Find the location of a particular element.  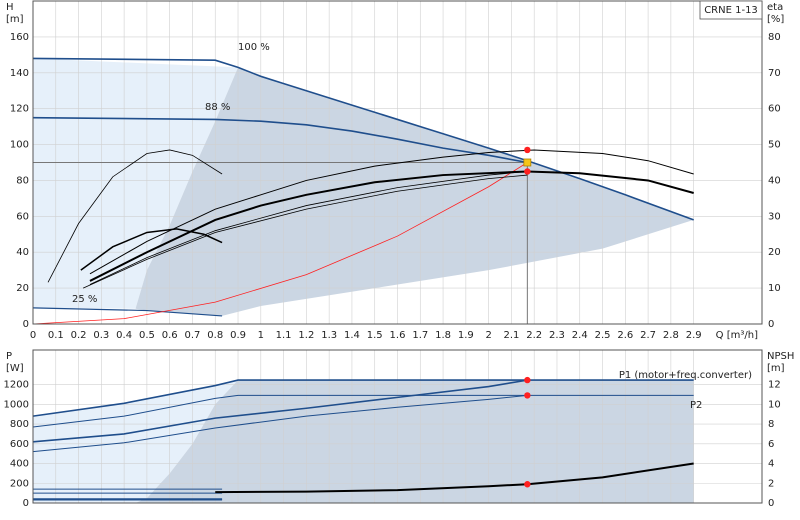

x-tick-label: 0.6 is located at coordinates (170, 335).